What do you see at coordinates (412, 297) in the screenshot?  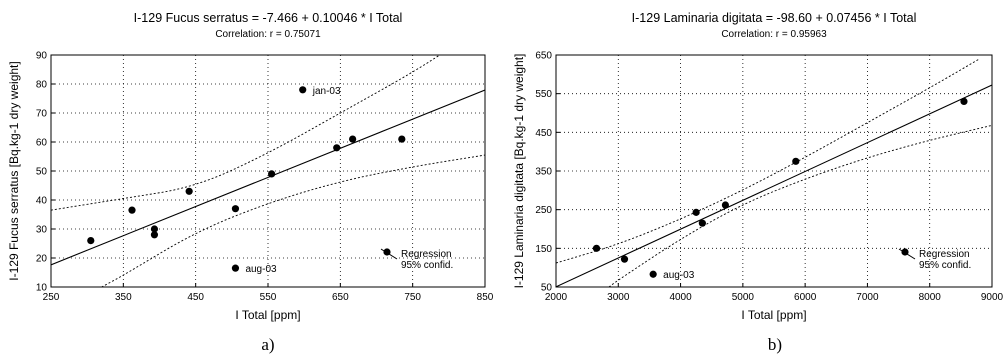 I see `x-tick-label: 750` at bounding box center [412, 297].